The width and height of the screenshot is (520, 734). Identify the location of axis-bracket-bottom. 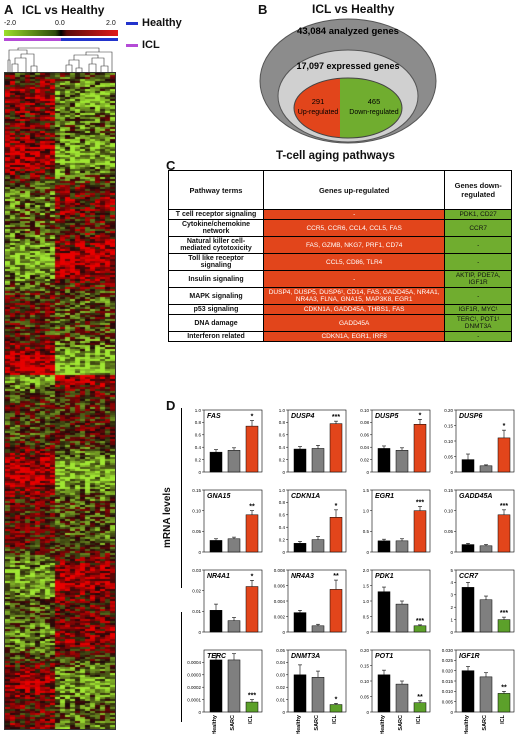
(181, 667).